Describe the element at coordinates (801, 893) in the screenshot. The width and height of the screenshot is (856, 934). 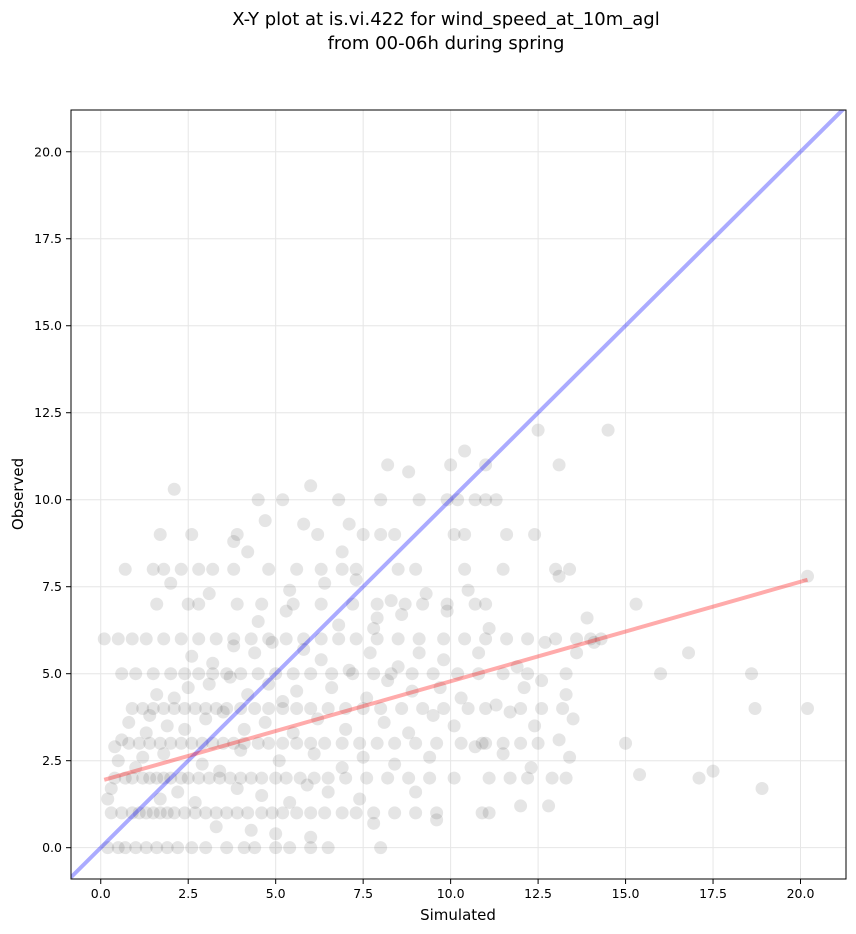
I see `x-tick-label: 20.0` at that location.